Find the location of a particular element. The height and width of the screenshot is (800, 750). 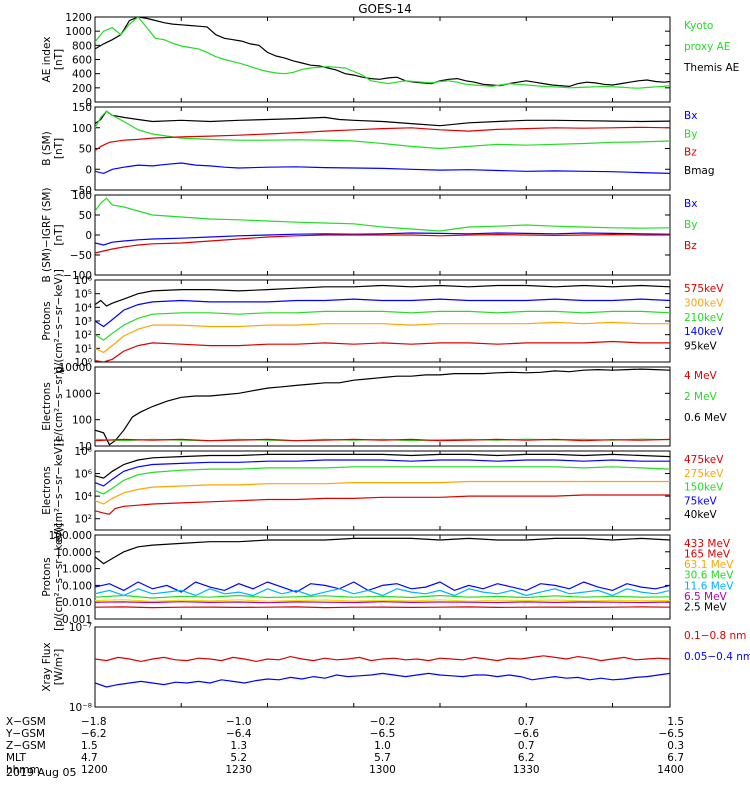

y-axis-label: p/(cm²−s−sr−keV)] is located at coordinates (59, 321).